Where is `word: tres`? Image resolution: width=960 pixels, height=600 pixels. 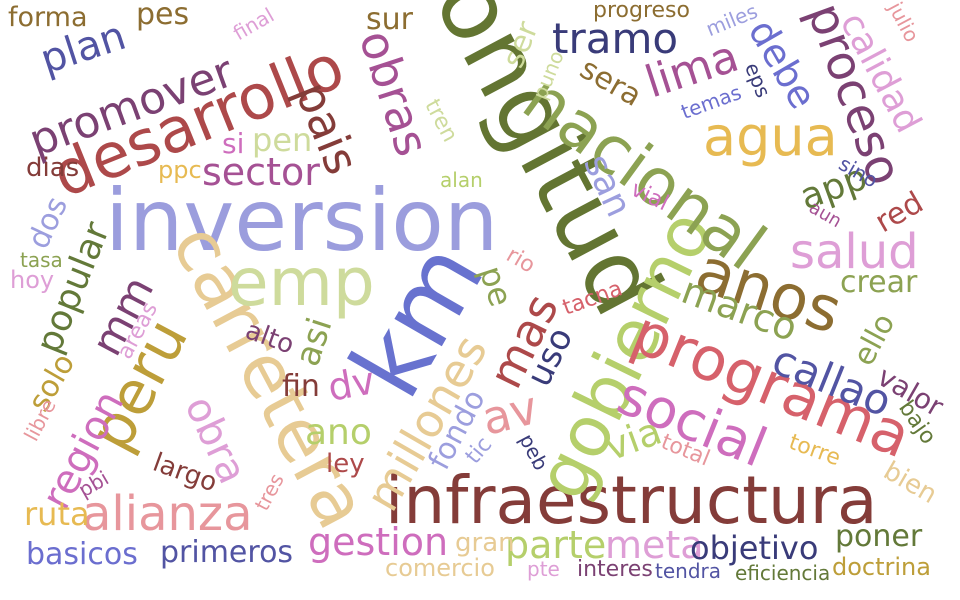
word: tres is located at coordinates (269, 492).